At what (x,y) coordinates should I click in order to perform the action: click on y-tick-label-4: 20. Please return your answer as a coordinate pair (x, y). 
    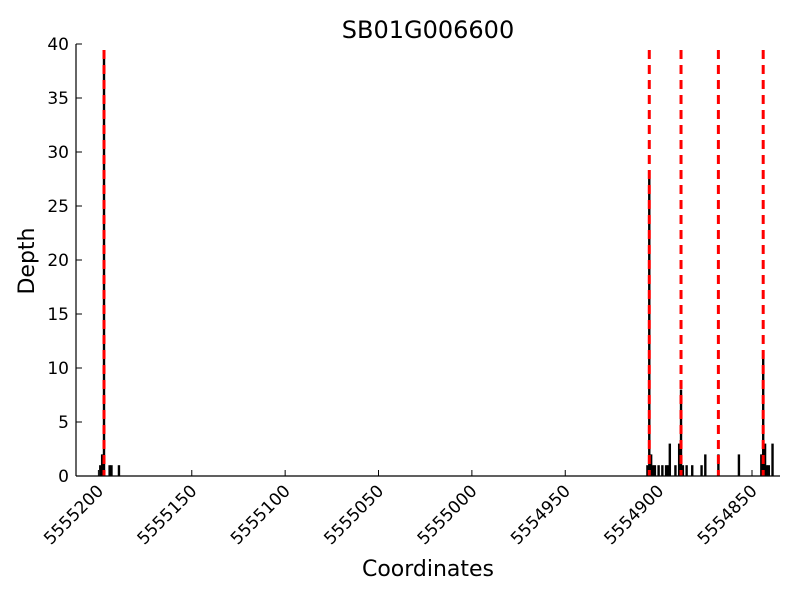
    Looking at the image, I should click on (58, 261).